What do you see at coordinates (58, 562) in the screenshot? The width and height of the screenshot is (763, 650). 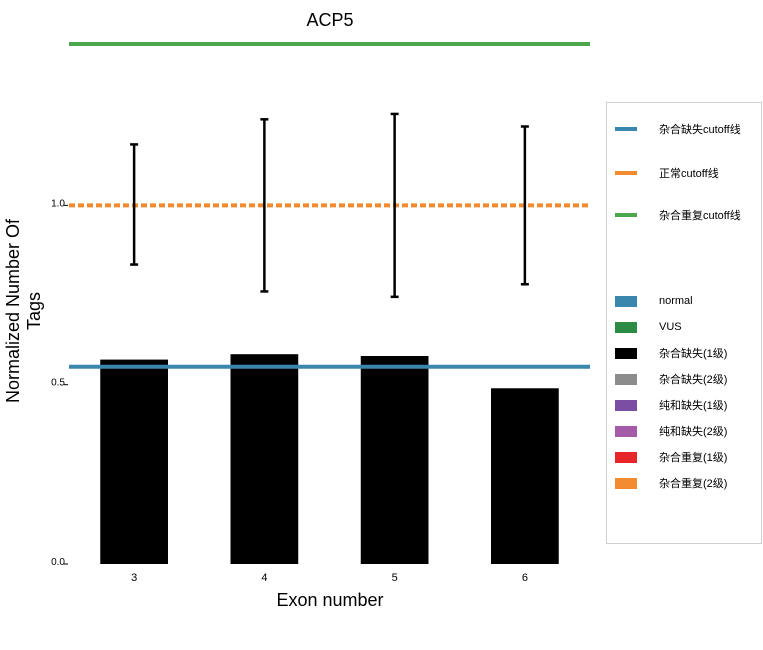 I see `y-tick-label: 0.0` at bounding box center [58, 562].